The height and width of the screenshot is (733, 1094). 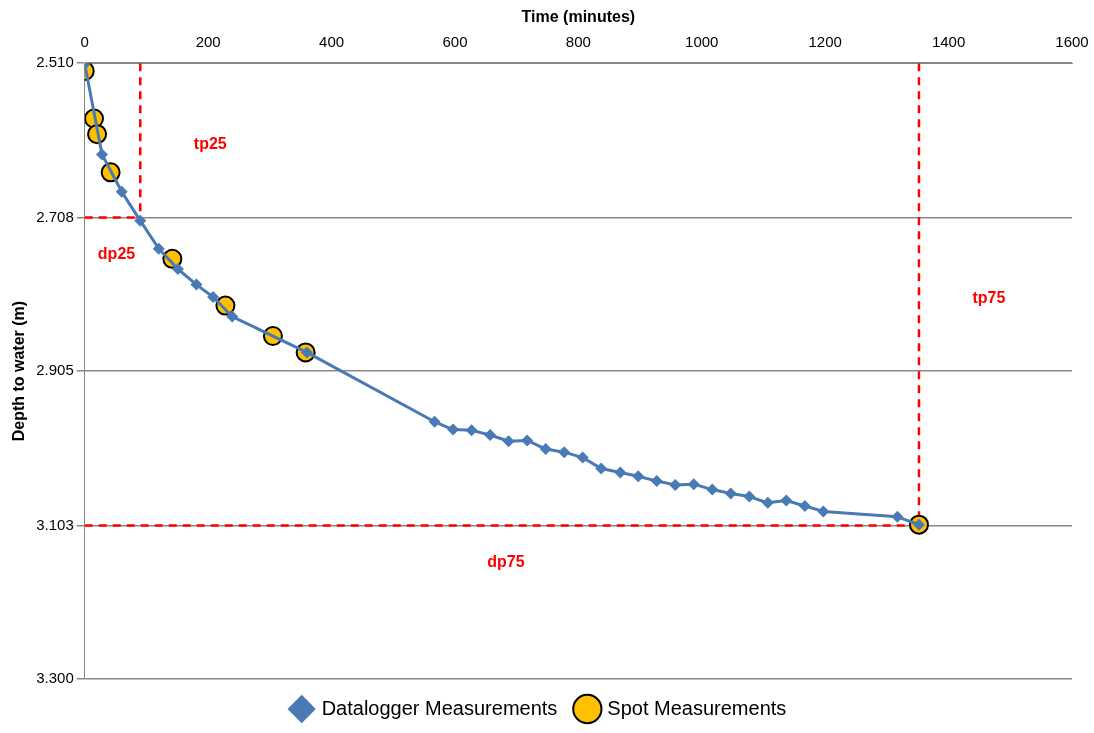 I want to click on y-tick-label: 3.103, so click(x=55, y=524).